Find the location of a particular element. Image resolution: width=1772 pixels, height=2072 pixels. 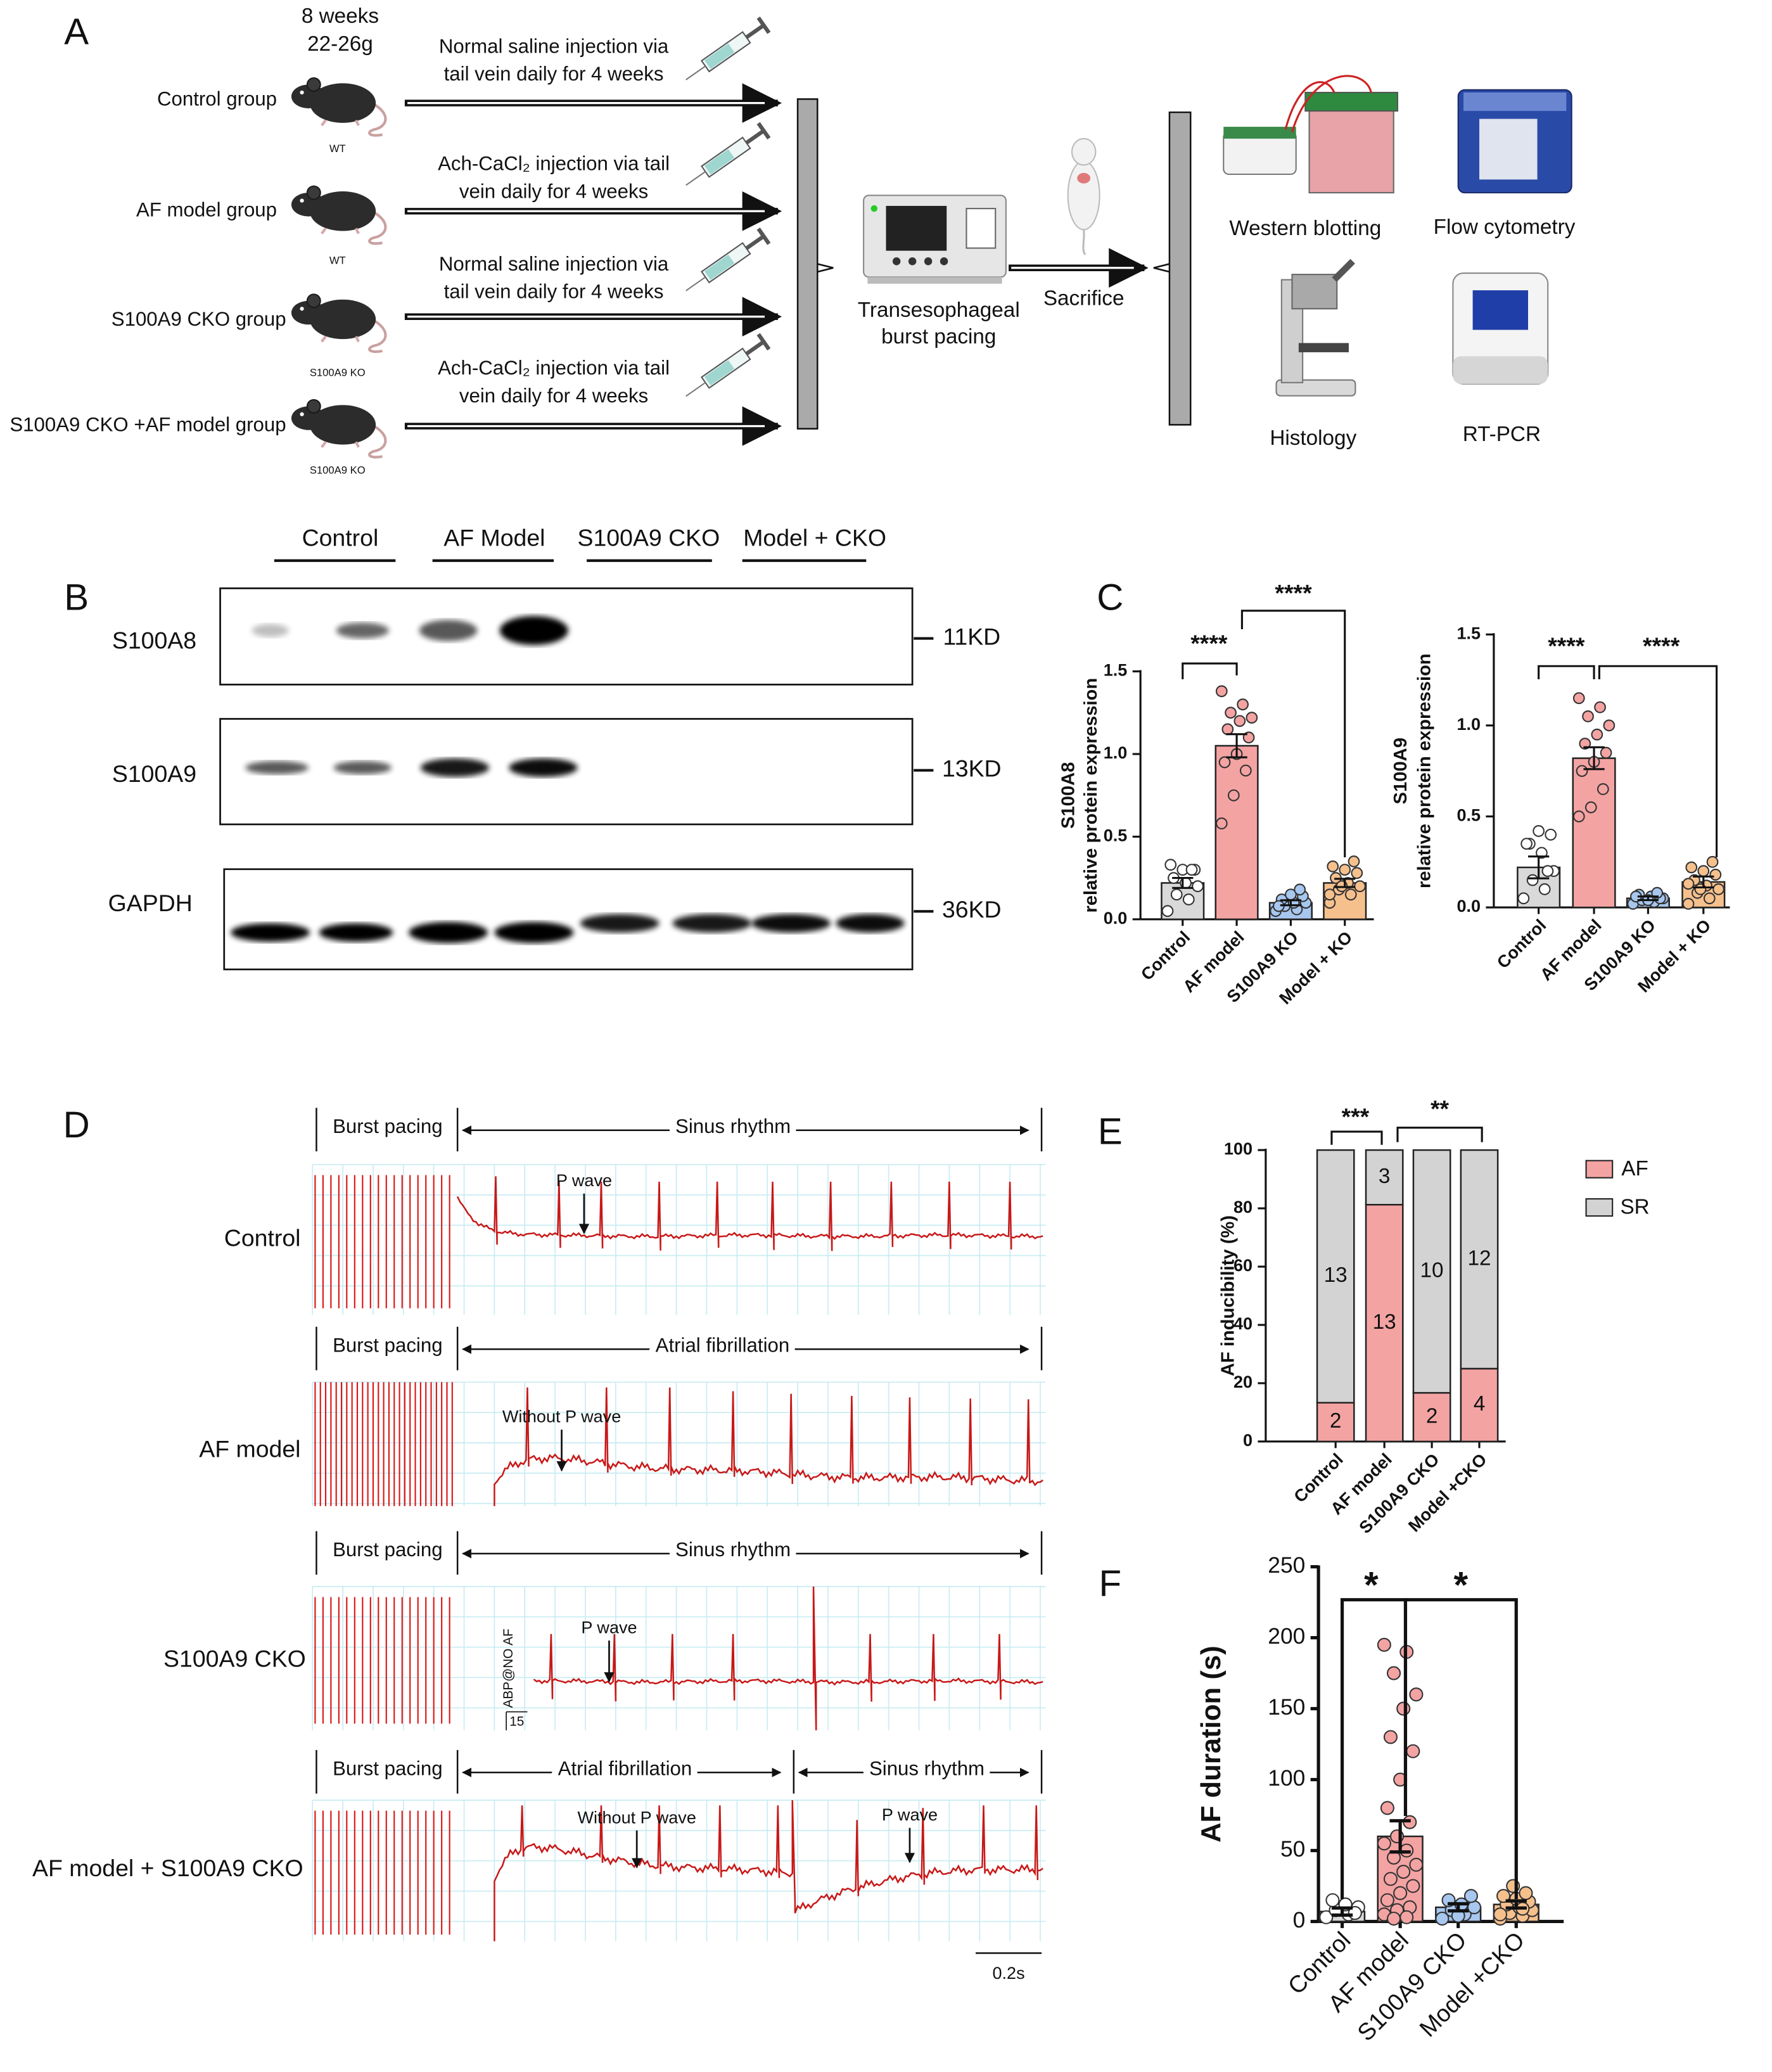

group-name: S100A9 CKO +AF model group is located at coordinates (148, 425).